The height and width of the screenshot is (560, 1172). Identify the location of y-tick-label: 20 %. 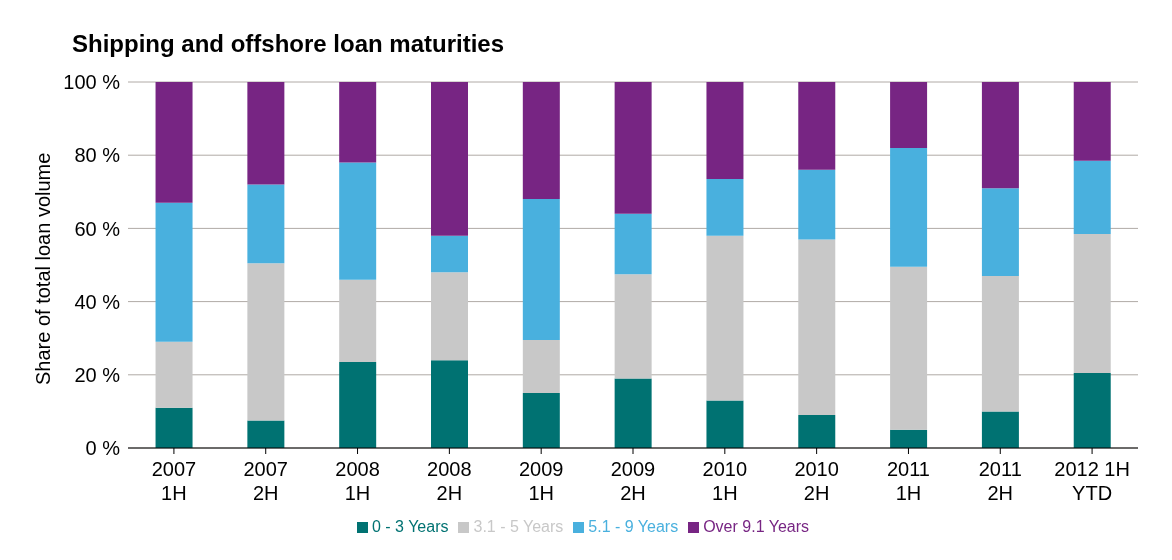
(97, 374).